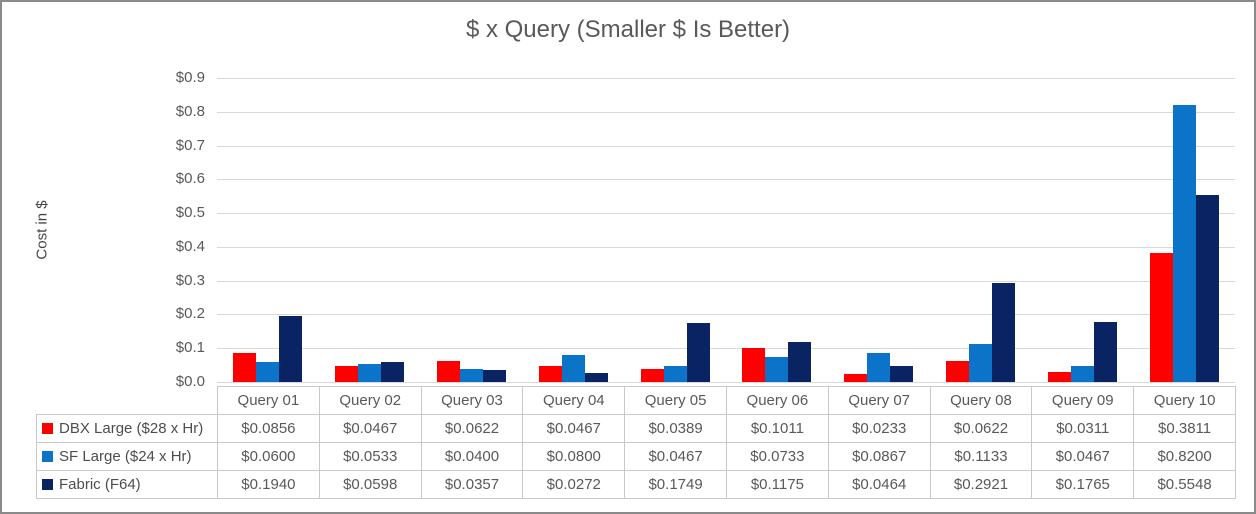 The width and height of the screenshot is (1256, 514). What do you see at coordinates (628, 29) in the screenshot?
I see `chart-title: $ x Query (Smaller $ Is Better)` at bounding box center [628, 29].